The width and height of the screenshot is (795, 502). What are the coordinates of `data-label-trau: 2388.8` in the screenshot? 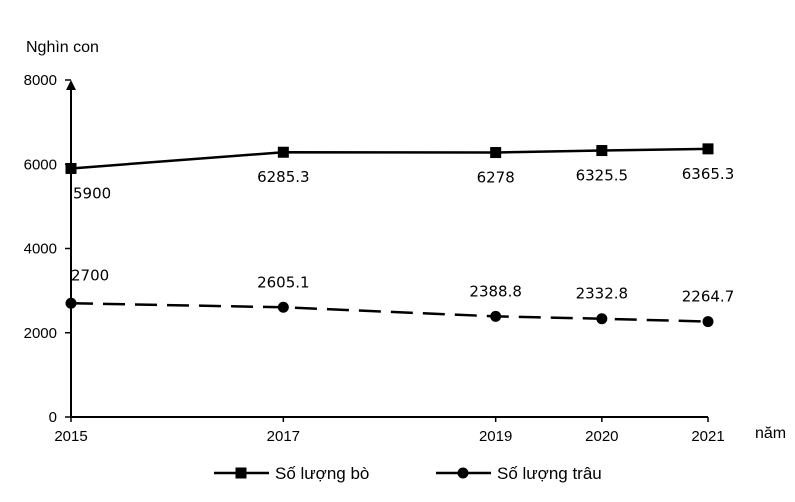 It's located at (495, 291).